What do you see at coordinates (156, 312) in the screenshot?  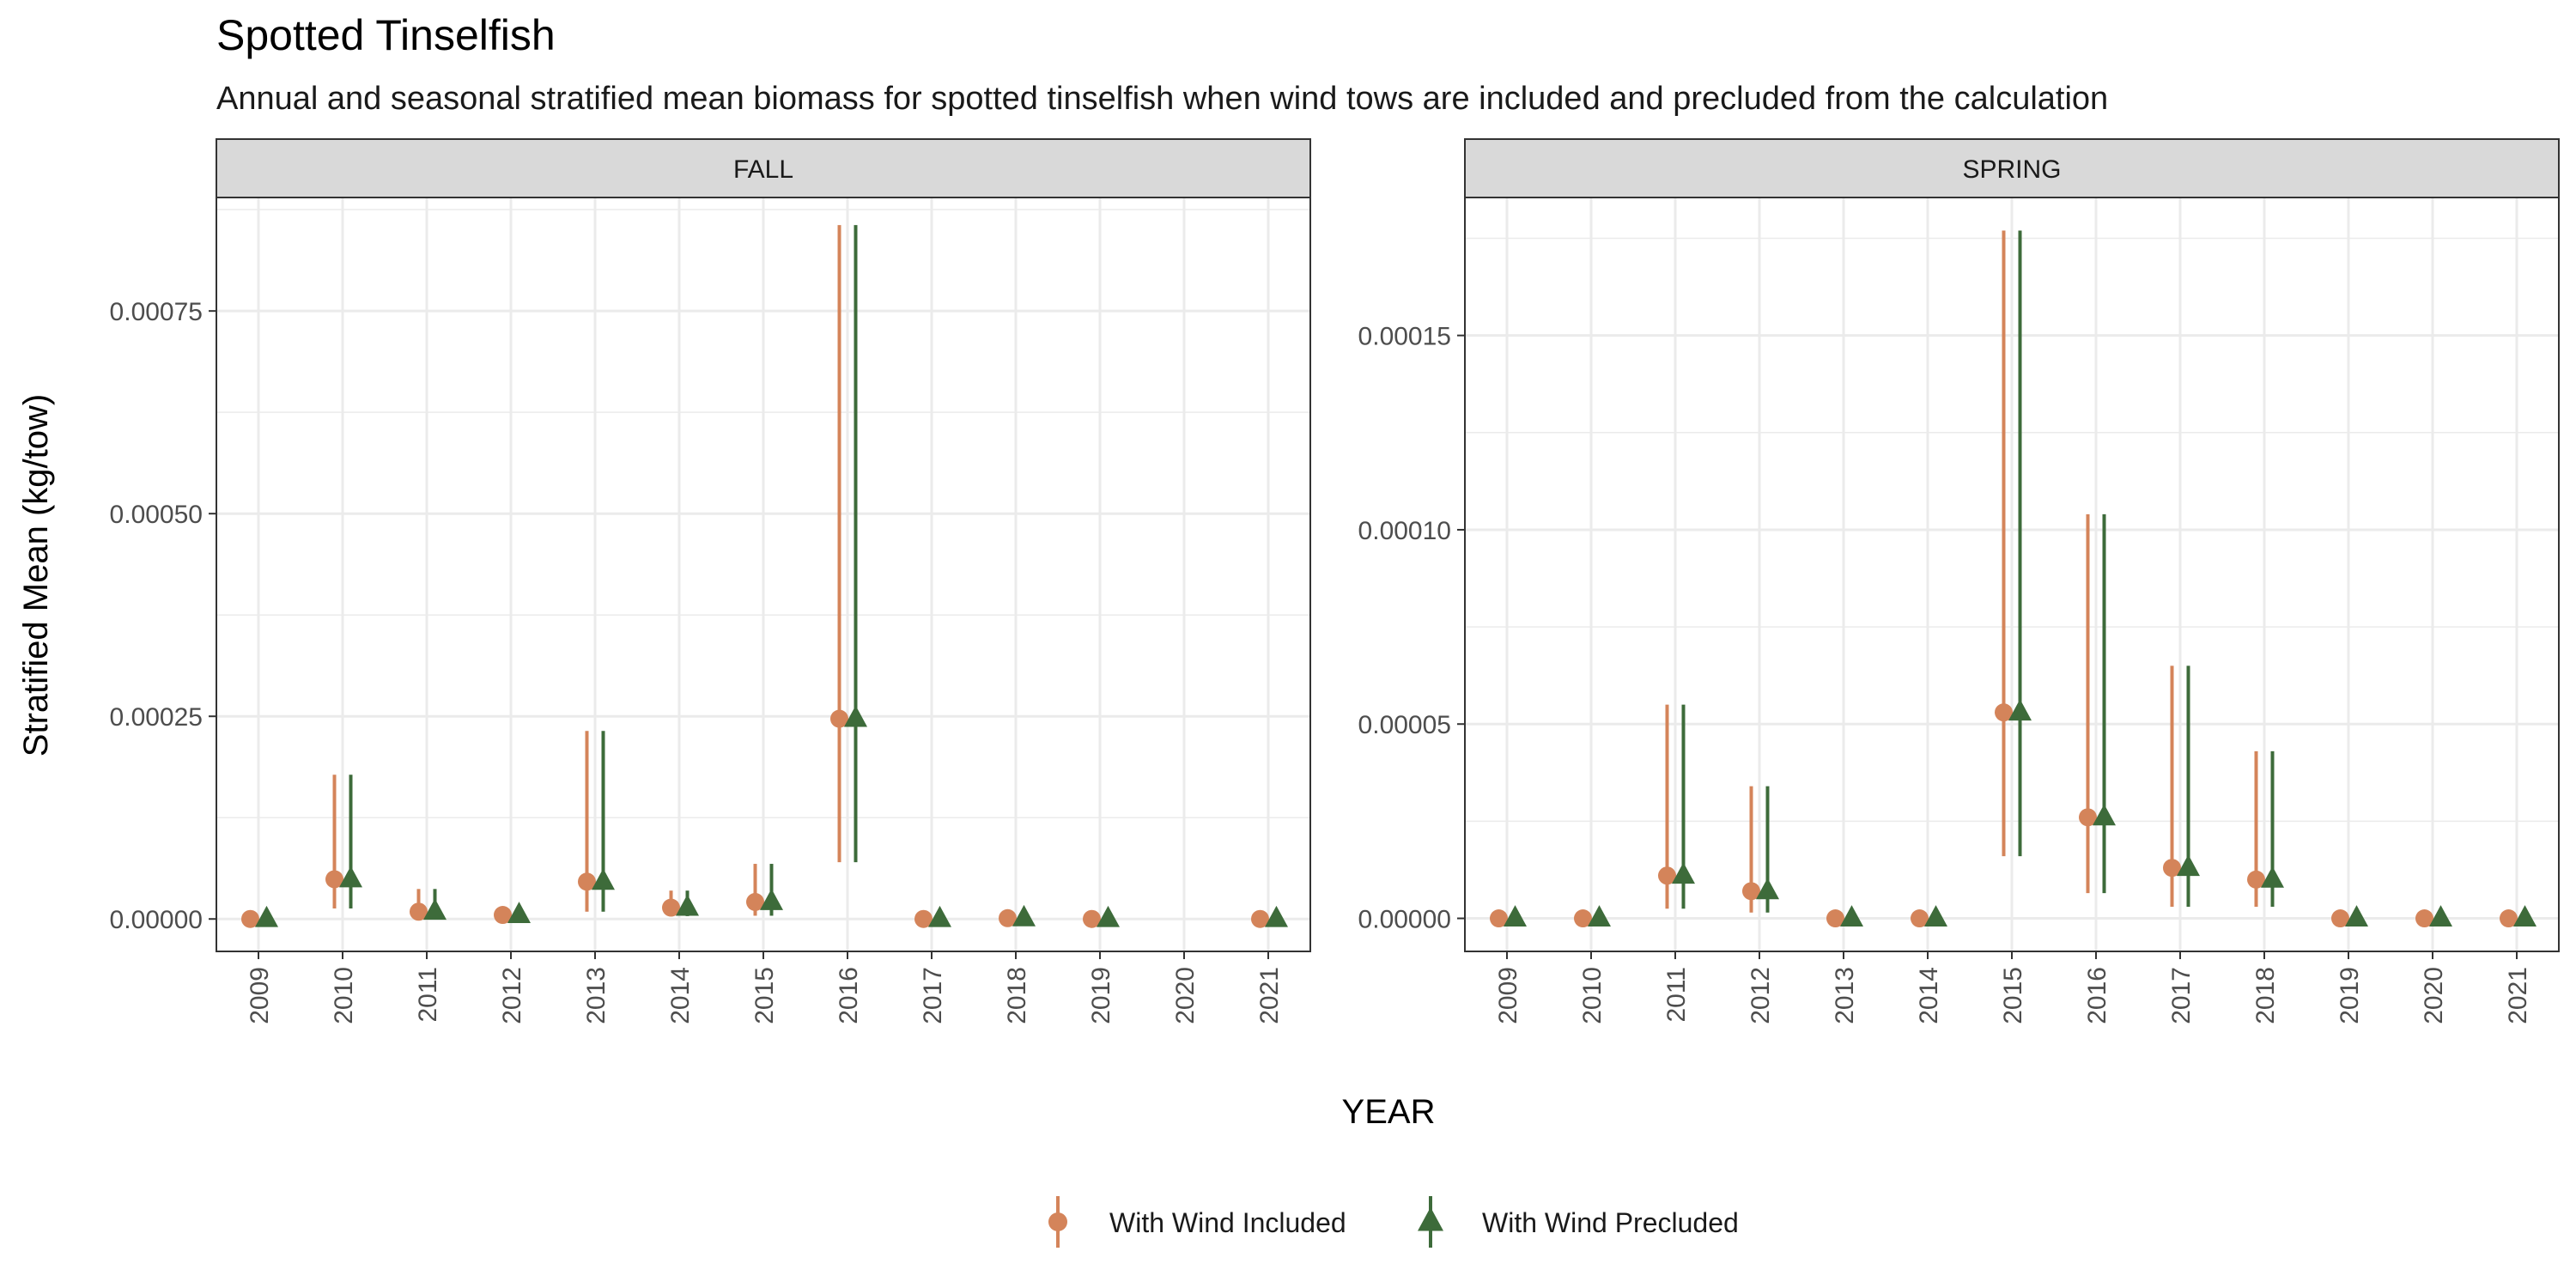 I see `y-tick-label: 0.00075` at bounding box center [156, 312].